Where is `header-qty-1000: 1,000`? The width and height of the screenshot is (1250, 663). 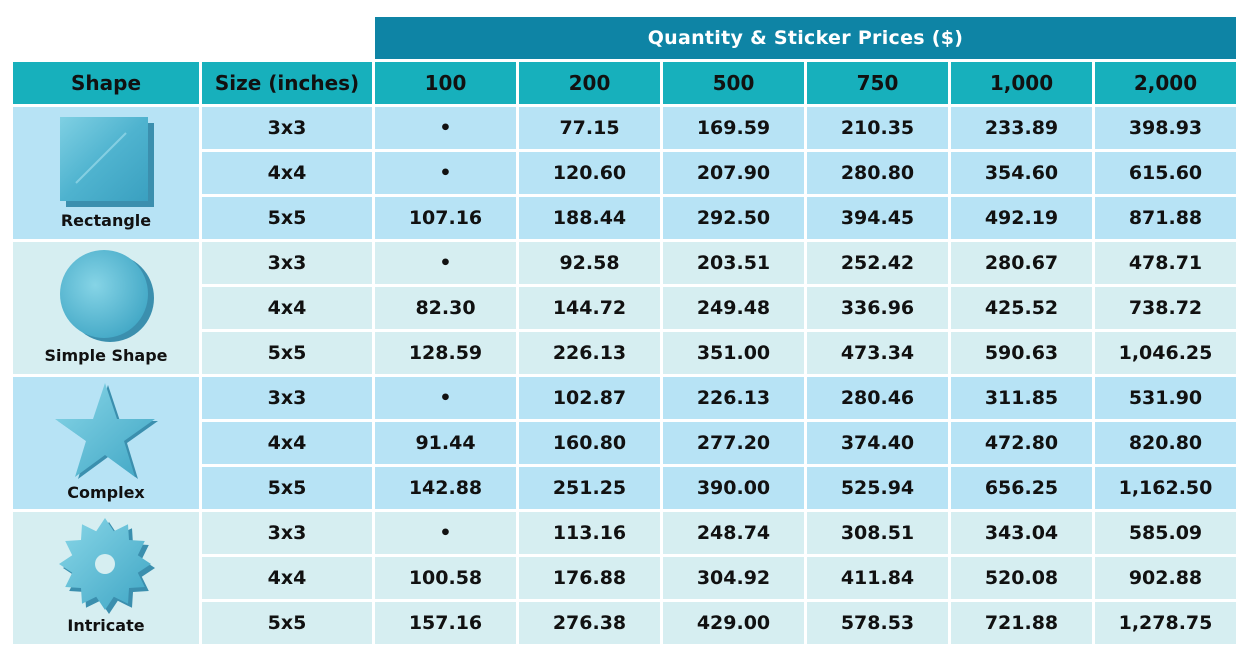
header-qty-1000: 1,000 is located at coordinates (1021, 83).